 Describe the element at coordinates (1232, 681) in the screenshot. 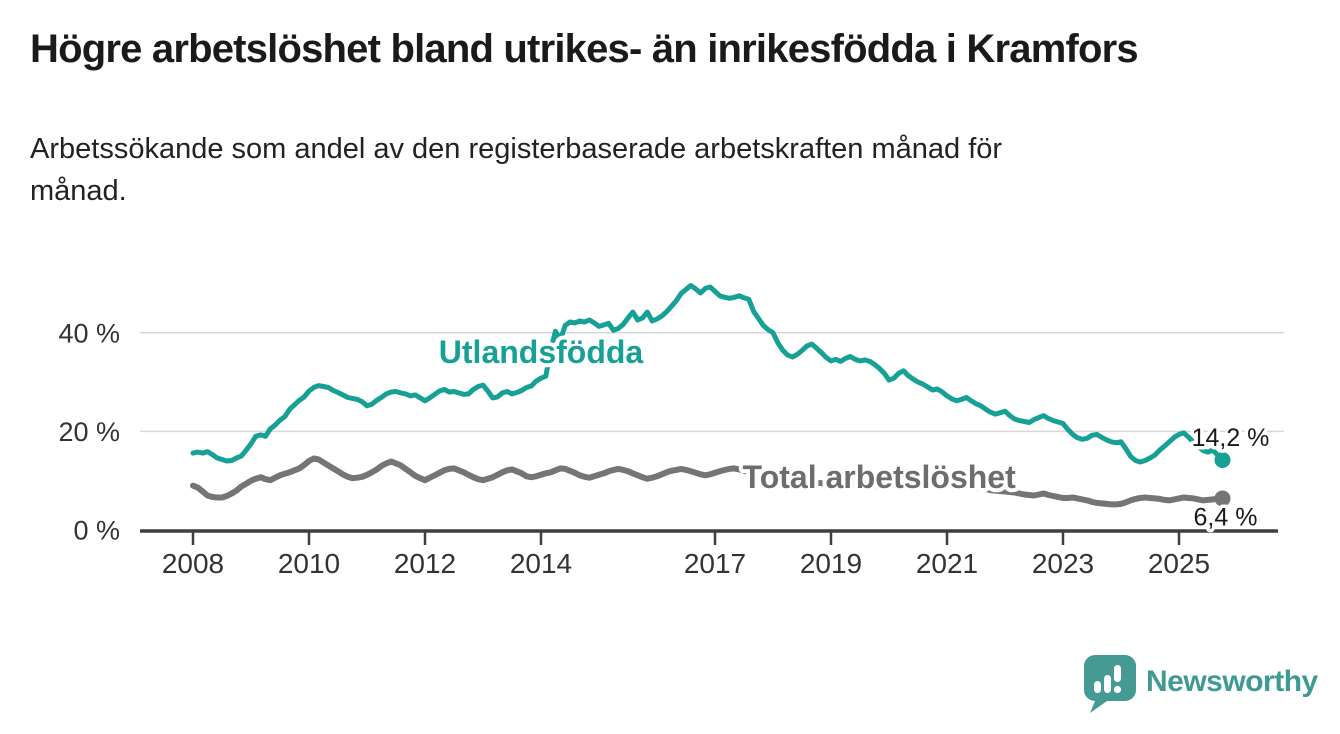

I see `logo-wordmark: Newsworthy` at that location.